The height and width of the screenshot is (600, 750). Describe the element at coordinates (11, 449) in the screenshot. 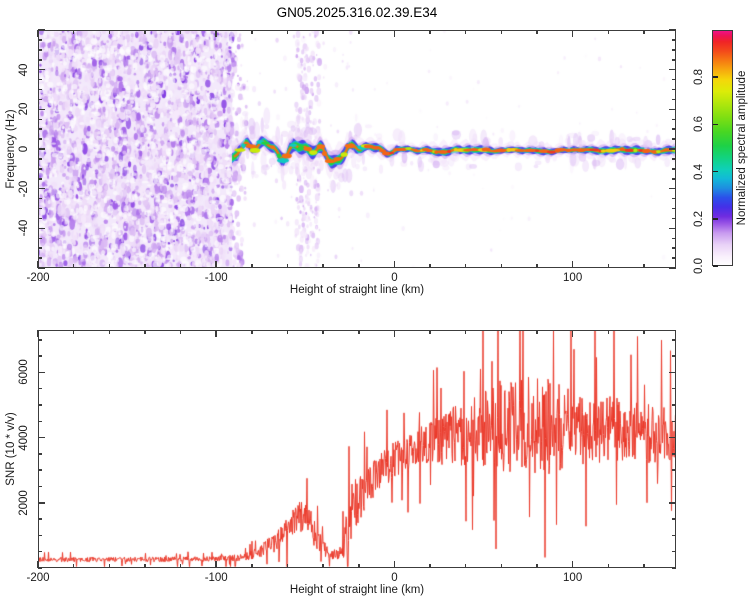

I see `snr-y-axis-label: SNR (10 * v/v)` at that location.